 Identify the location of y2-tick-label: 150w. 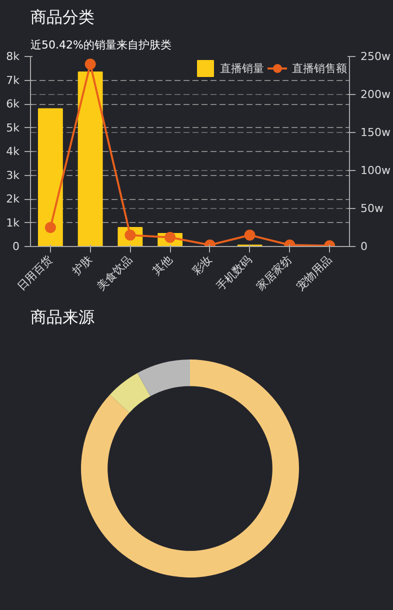
(375, 132).